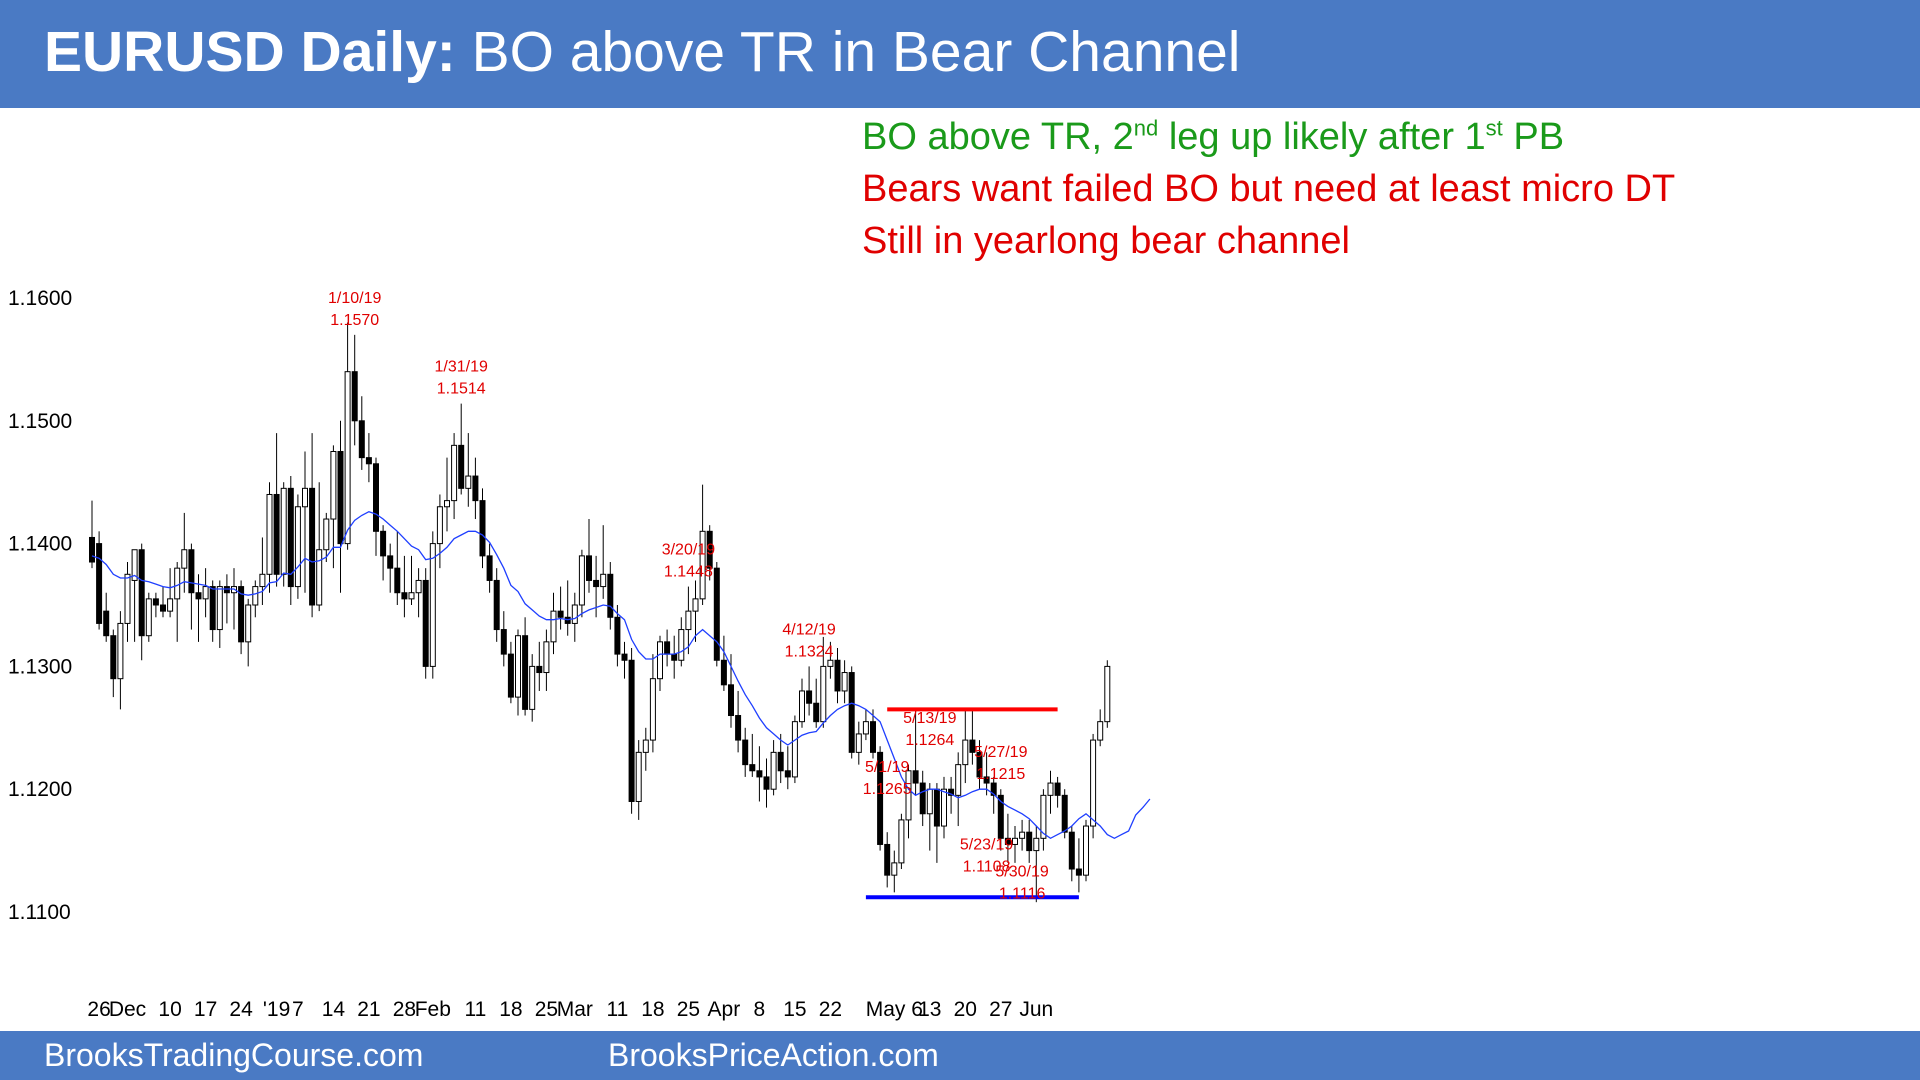  Describe the element at coordinates (40, 666) in the screenshot. I see `y-tick-label: 1.1300` at that location.